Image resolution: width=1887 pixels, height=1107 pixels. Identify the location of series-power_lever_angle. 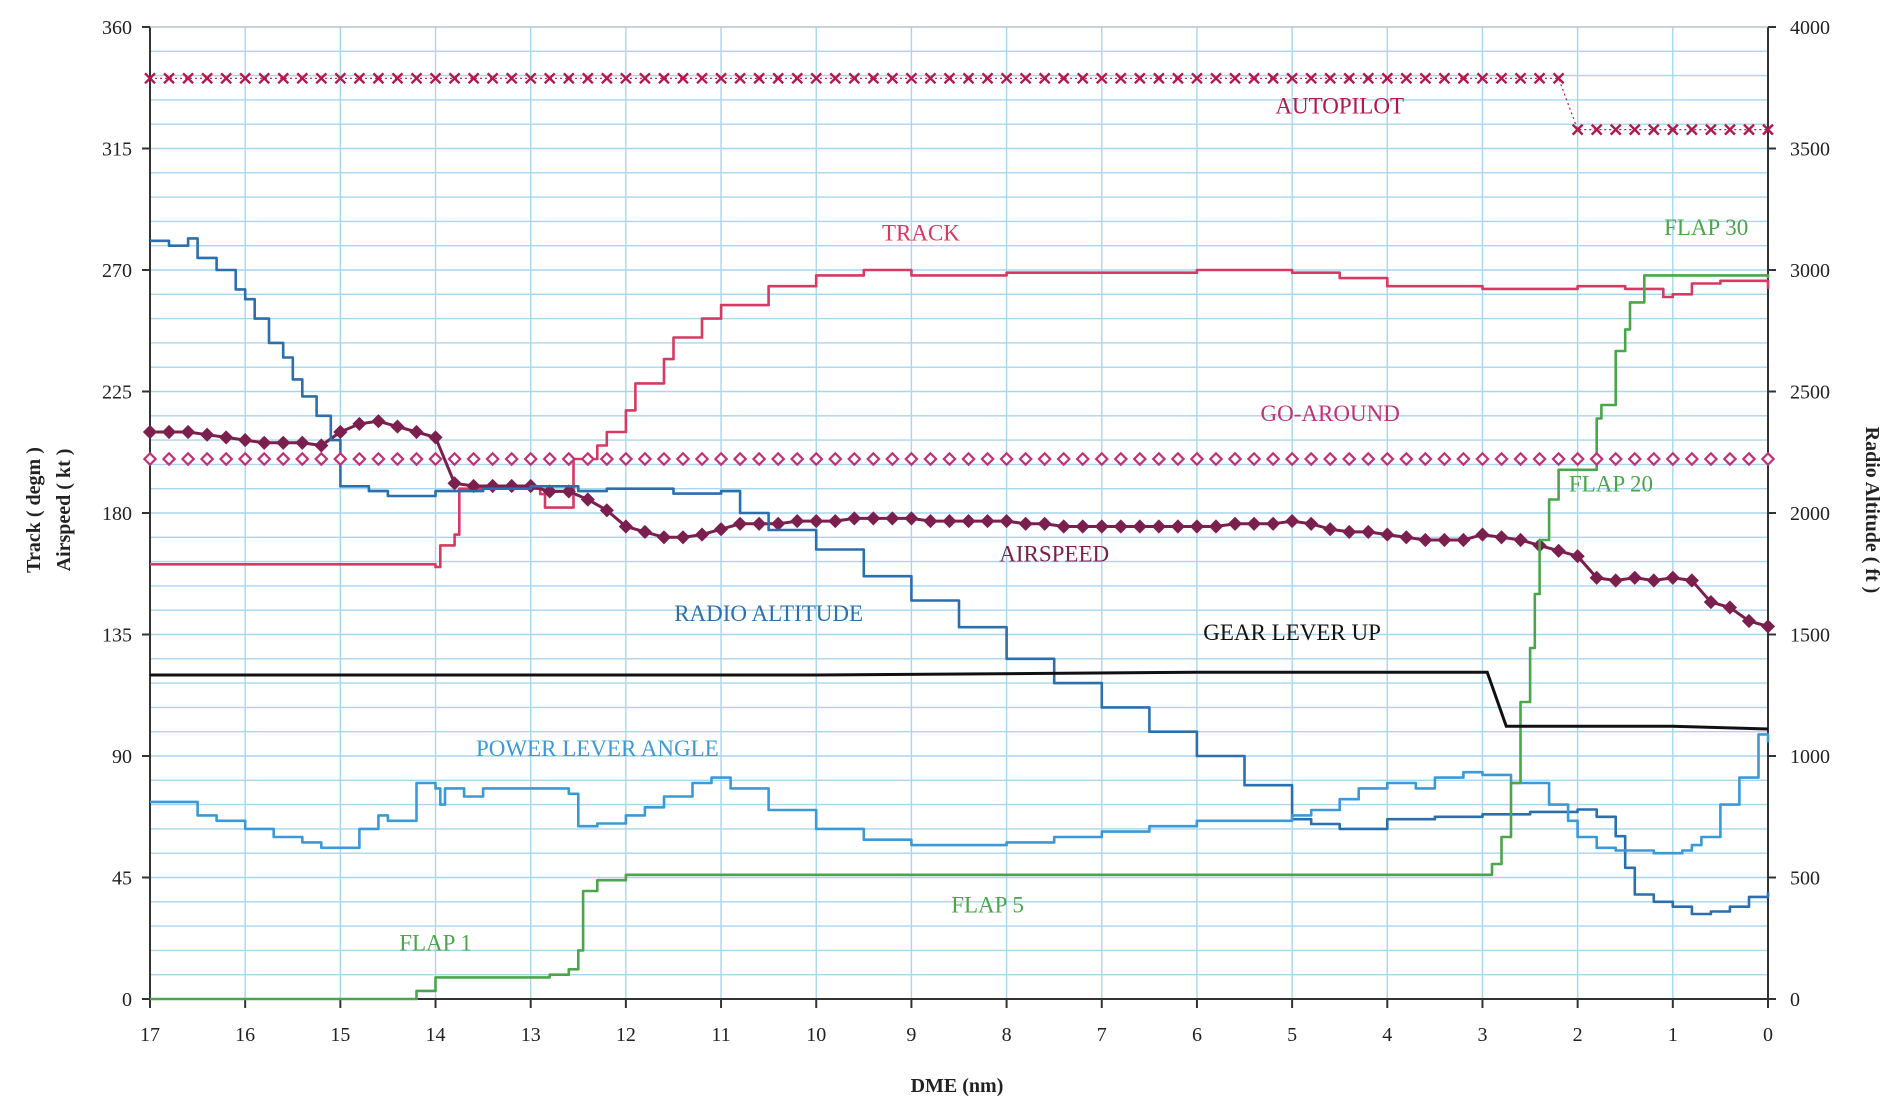
(960, 794).